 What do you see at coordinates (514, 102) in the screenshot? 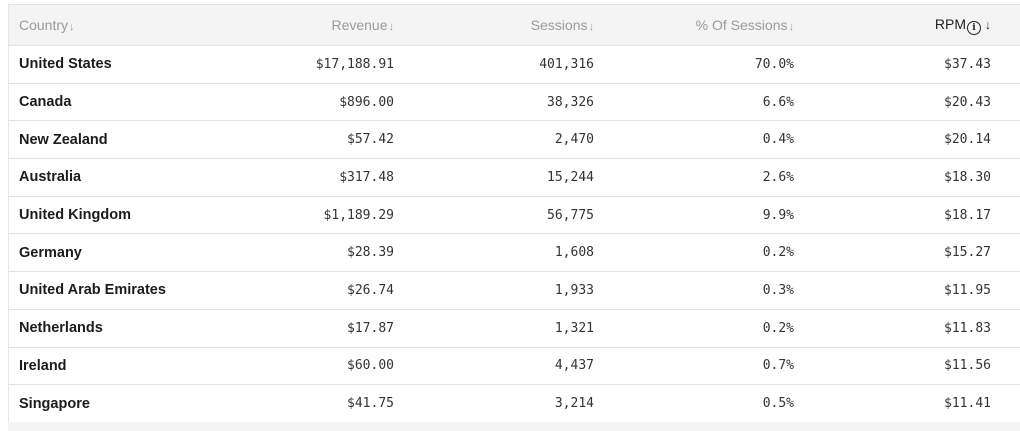
I see `table-row: Canada $896.00 38,326 6.6% $20.43` at bounding box center [514, 102].